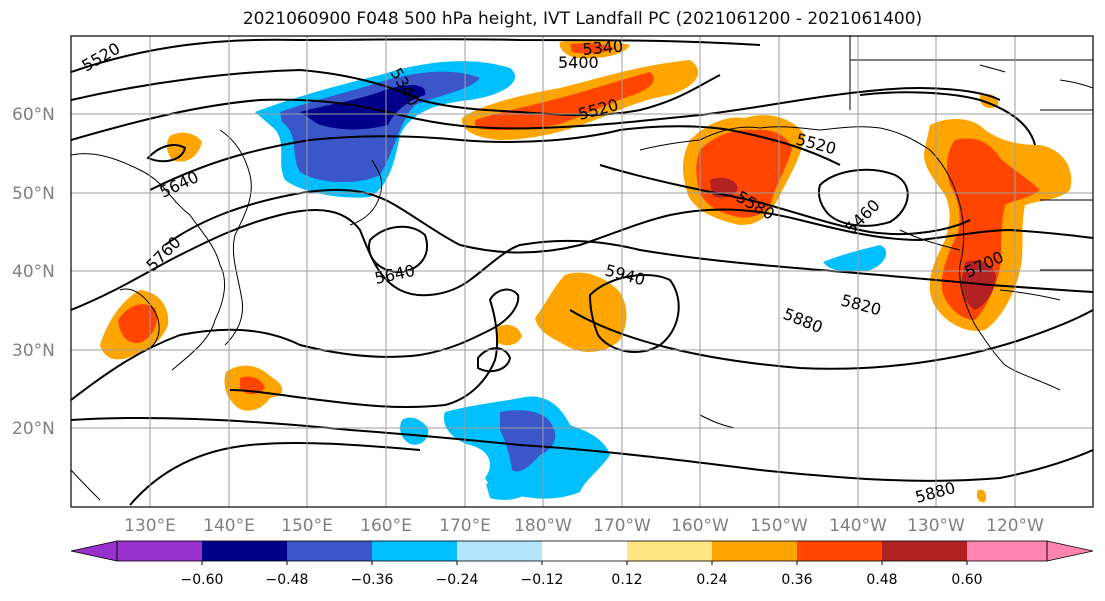 This screenshot has height=601, width=1105. I want to click on lon-label: 130°W, so click(936, 526).